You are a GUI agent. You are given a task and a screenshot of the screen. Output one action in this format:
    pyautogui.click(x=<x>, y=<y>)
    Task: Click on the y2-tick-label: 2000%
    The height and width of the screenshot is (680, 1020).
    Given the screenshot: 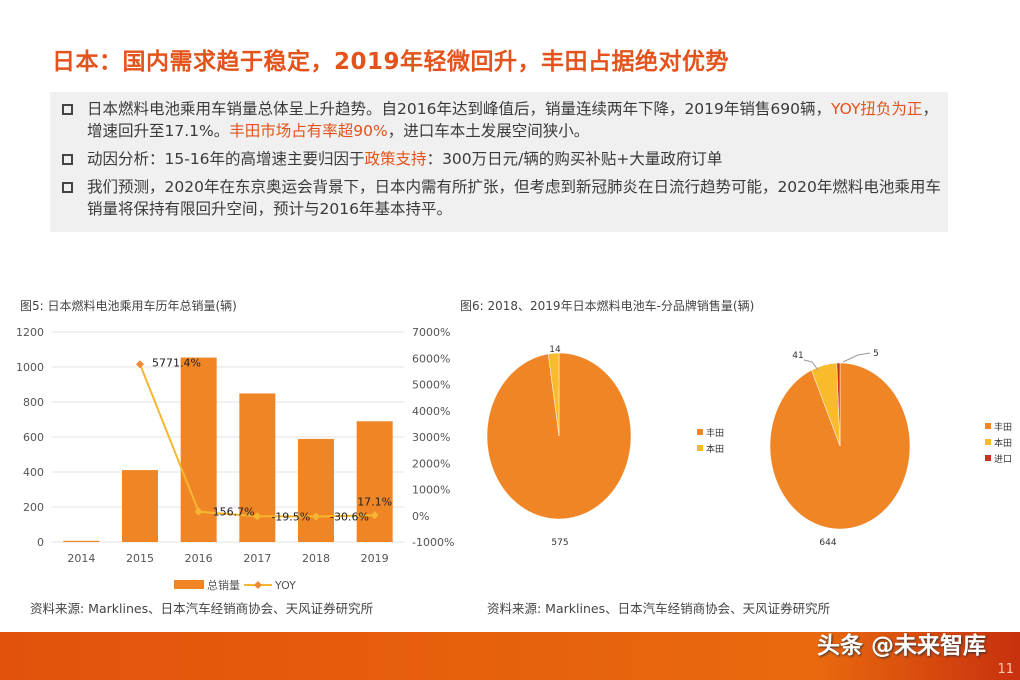 What is the action you would take?
    pyautogui.click(x=431, y=463)
    